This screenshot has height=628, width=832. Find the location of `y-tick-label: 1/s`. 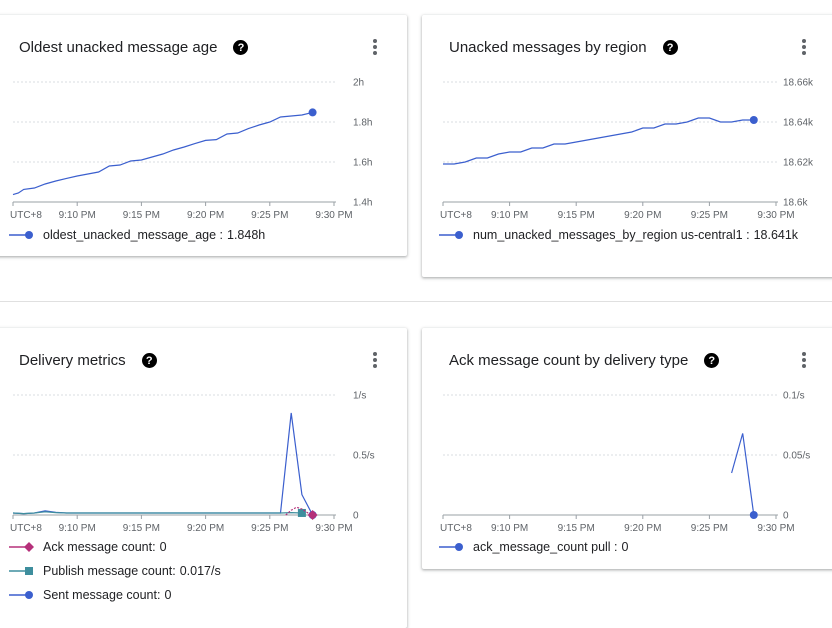

y-tick-label: 1/s is located at coordinates (359, 396).